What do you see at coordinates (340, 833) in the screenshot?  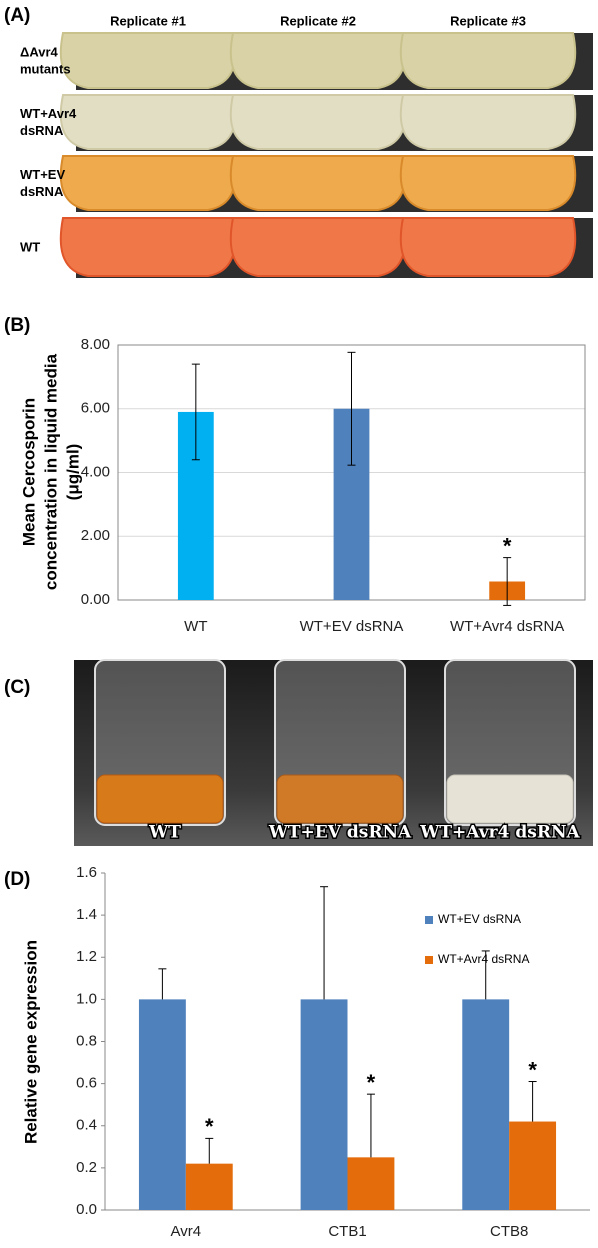 I see `tube-label: WT+EV dsRNA` at bounding box center [340, 833].